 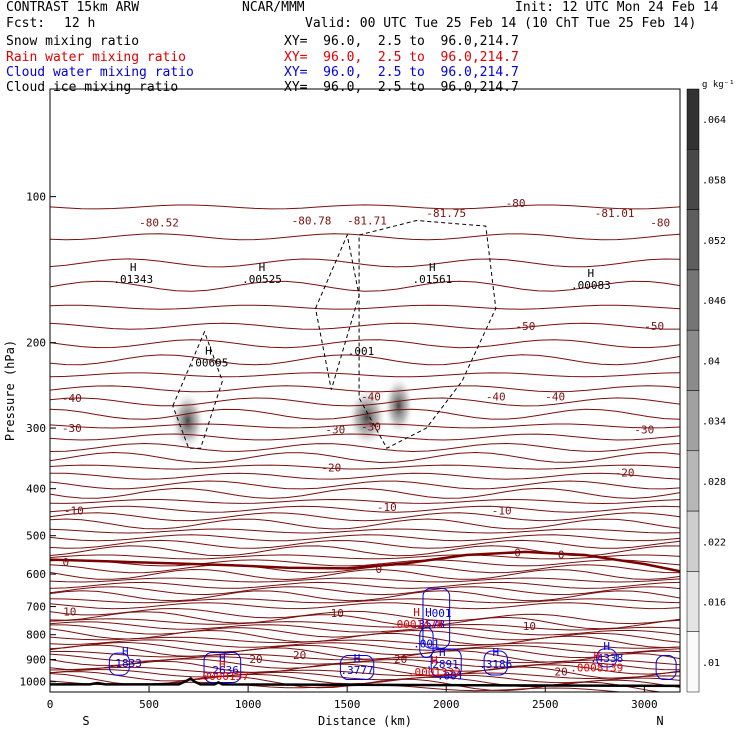 What do you see at coordinates (73, 7) in the screenshot?
I see `model-title: CONTRAST 15km ARW` at bounding box center [73, 7].